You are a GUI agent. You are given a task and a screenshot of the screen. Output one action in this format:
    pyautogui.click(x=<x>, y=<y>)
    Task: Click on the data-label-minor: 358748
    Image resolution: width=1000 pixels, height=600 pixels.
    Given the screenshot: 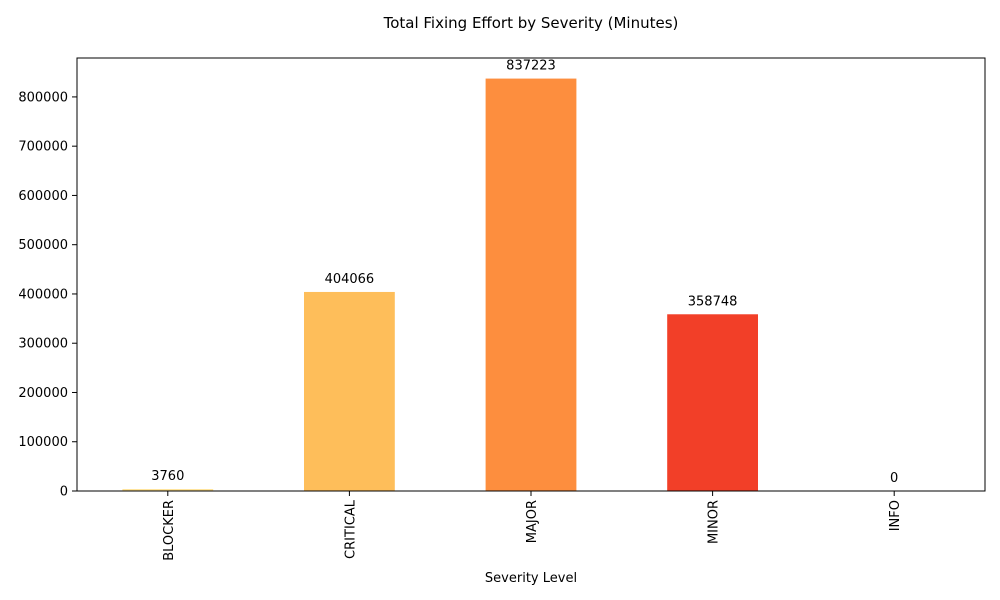 What is the action you would take?
    pyautogui.click(x=713, y=301)
    